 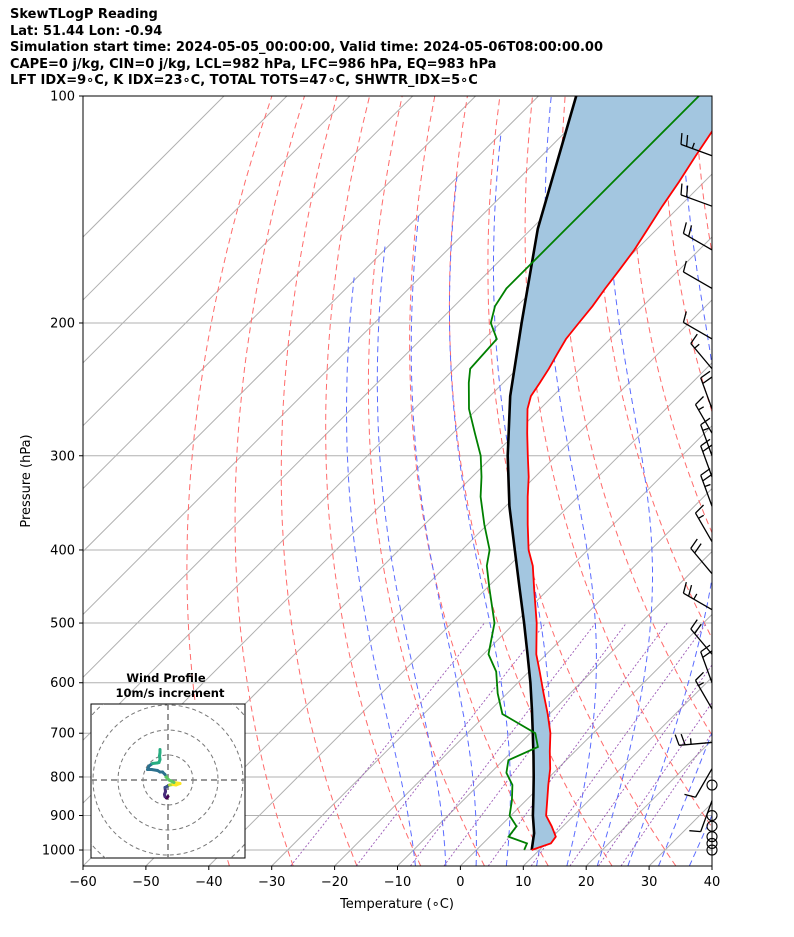 What do you see at coordinates (62, 777) in the screenshot?
I see `y-tick-label: 800` at bounding box center [62, 777].